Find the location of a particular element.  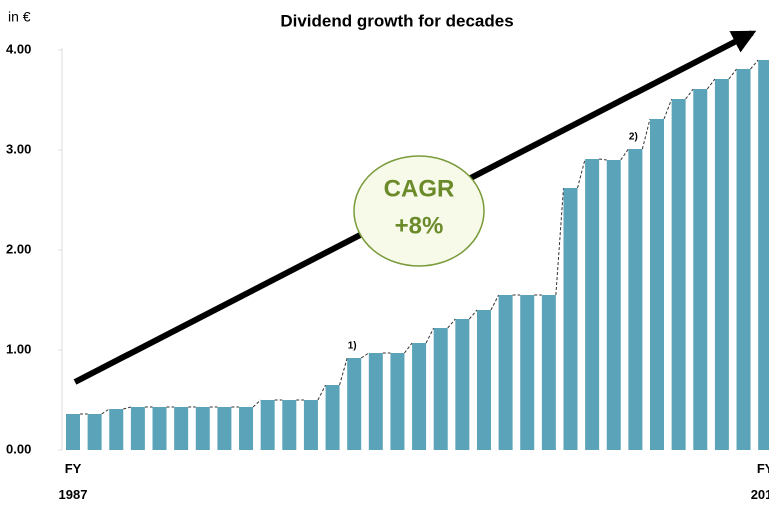

x-tick-label: FY 2019 is located at coordinates (760, 481).